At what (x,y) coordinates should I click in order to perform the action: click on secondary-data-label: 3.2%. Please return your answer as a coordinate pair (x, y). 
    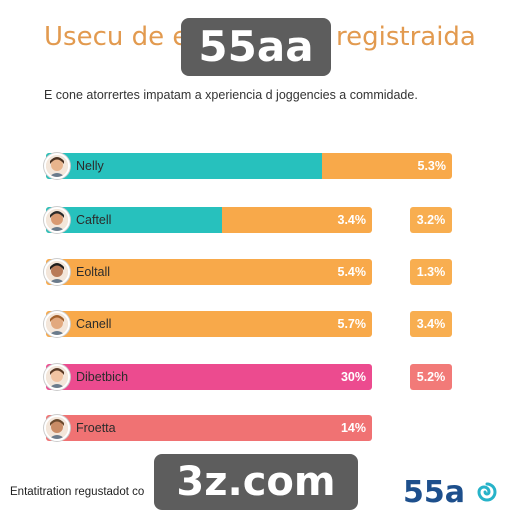
    Looking at the image, I should click on (431, 220).